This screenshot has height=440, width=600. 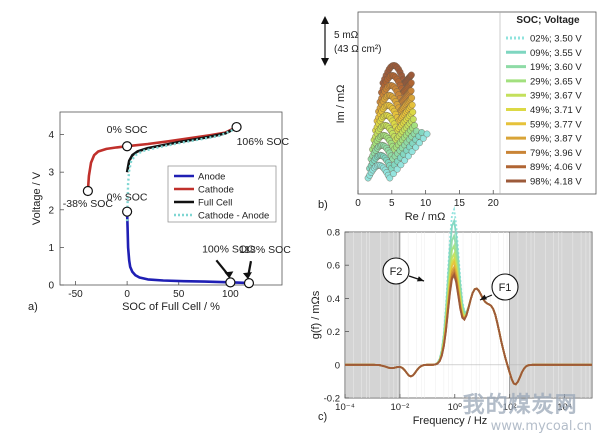 What do you see at coordinates (171, 307) in the screenshot?
I see `x-axis-label: SOC of Full Cell / %` at bounding box center [171, 307].